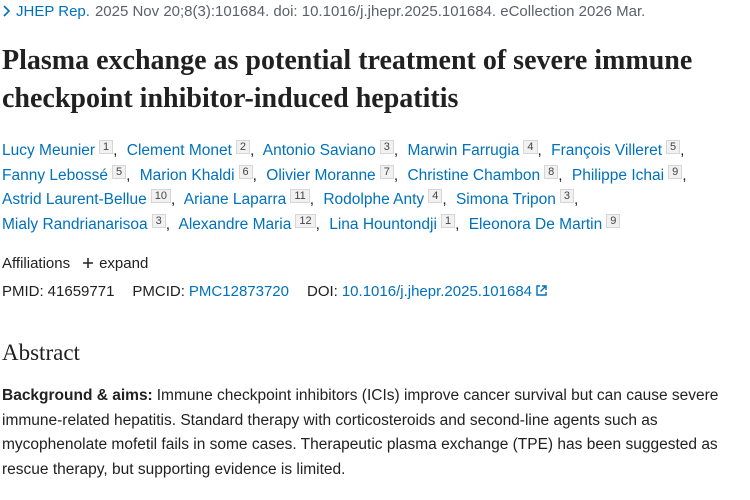  I want to click on author: Christine Chambon 8,, so click(487, 174).